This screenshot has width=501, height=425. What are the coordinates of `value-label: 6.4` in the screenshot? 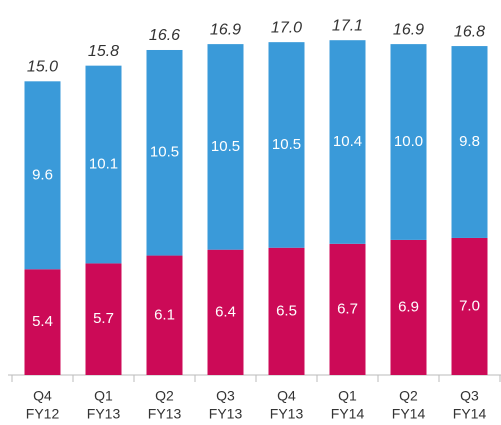 It's located at (225, 311).